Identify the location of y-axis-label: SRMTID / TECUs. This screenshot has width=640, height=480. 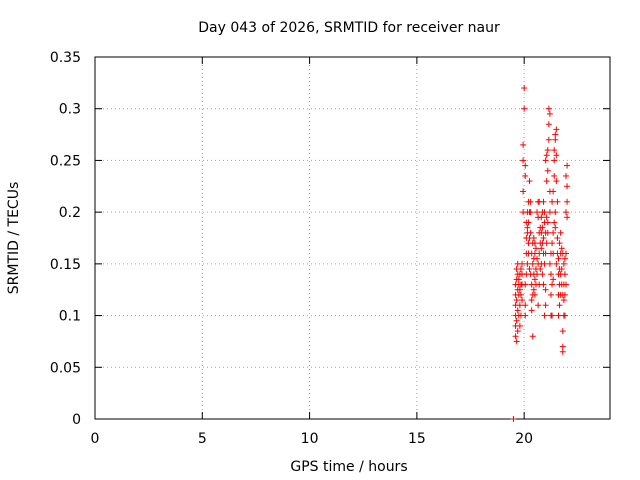
(14, 238).